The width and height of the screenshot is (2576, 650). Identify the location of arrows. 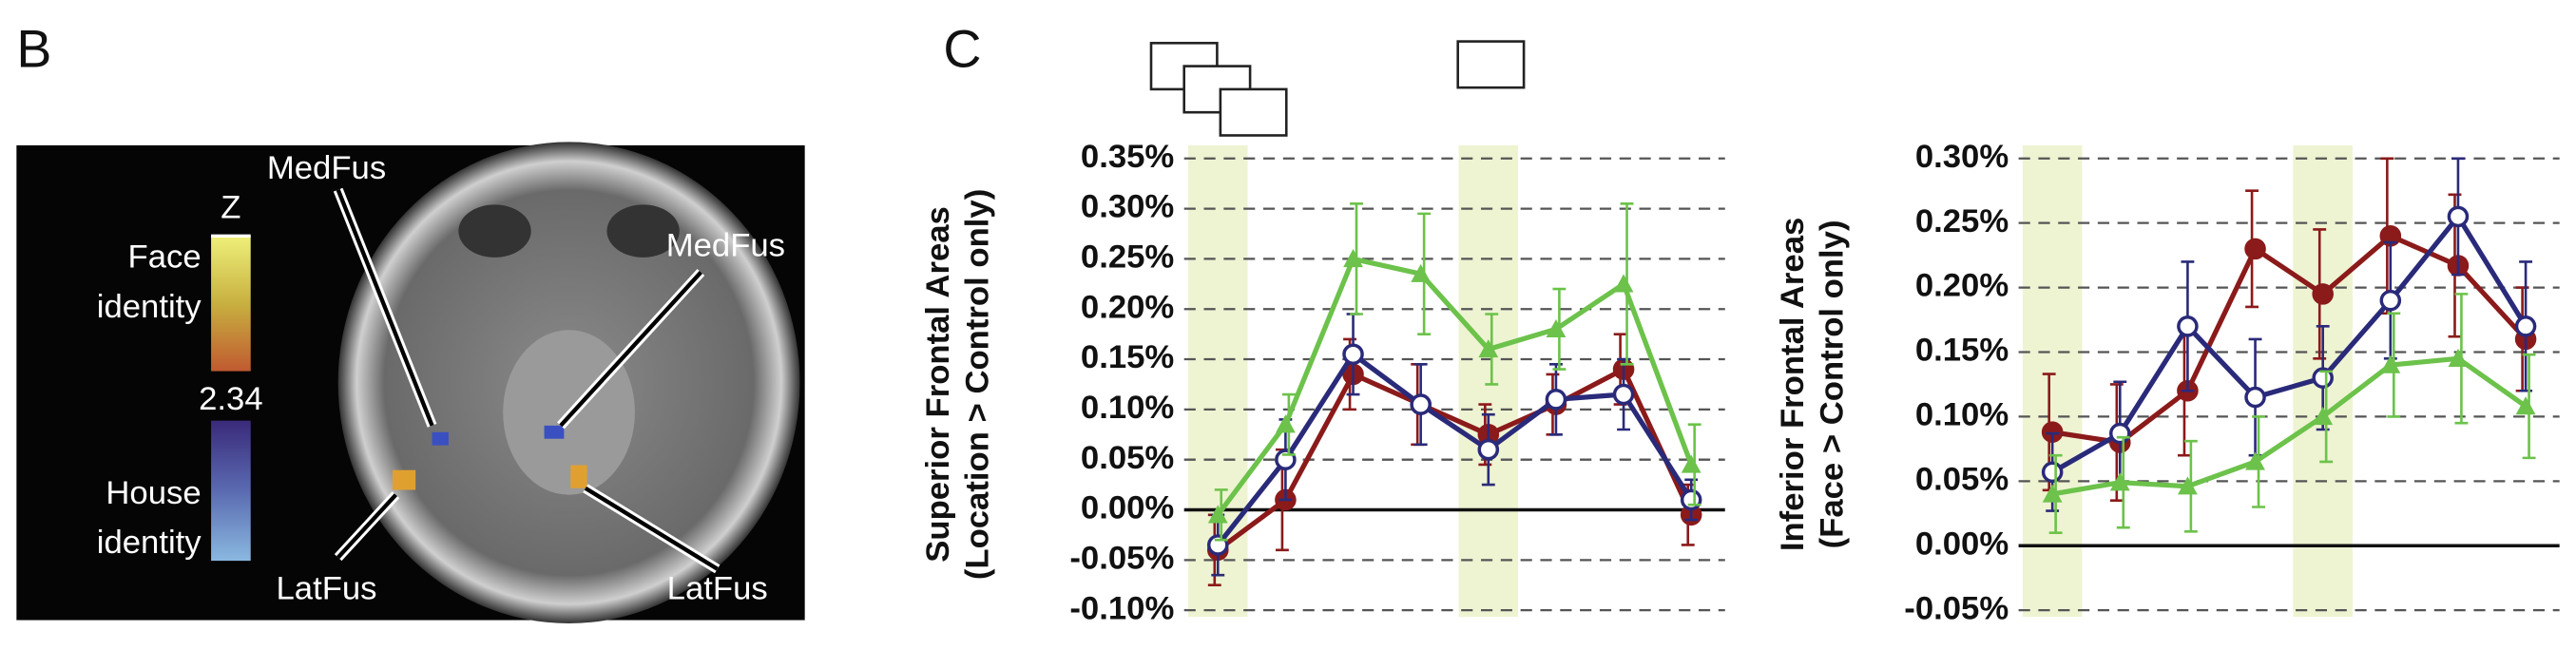
(528, 380).